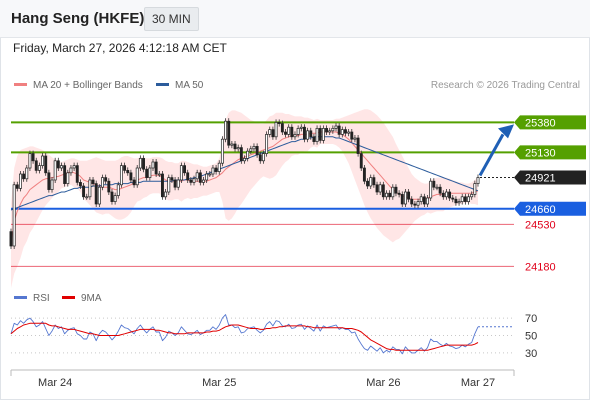 This screenshot has height=400, width=590. What do you see at coordinates (219, 383) in the screenshot?
I see `x-tick-label: Mar 25` at bounding box center [219, 383].